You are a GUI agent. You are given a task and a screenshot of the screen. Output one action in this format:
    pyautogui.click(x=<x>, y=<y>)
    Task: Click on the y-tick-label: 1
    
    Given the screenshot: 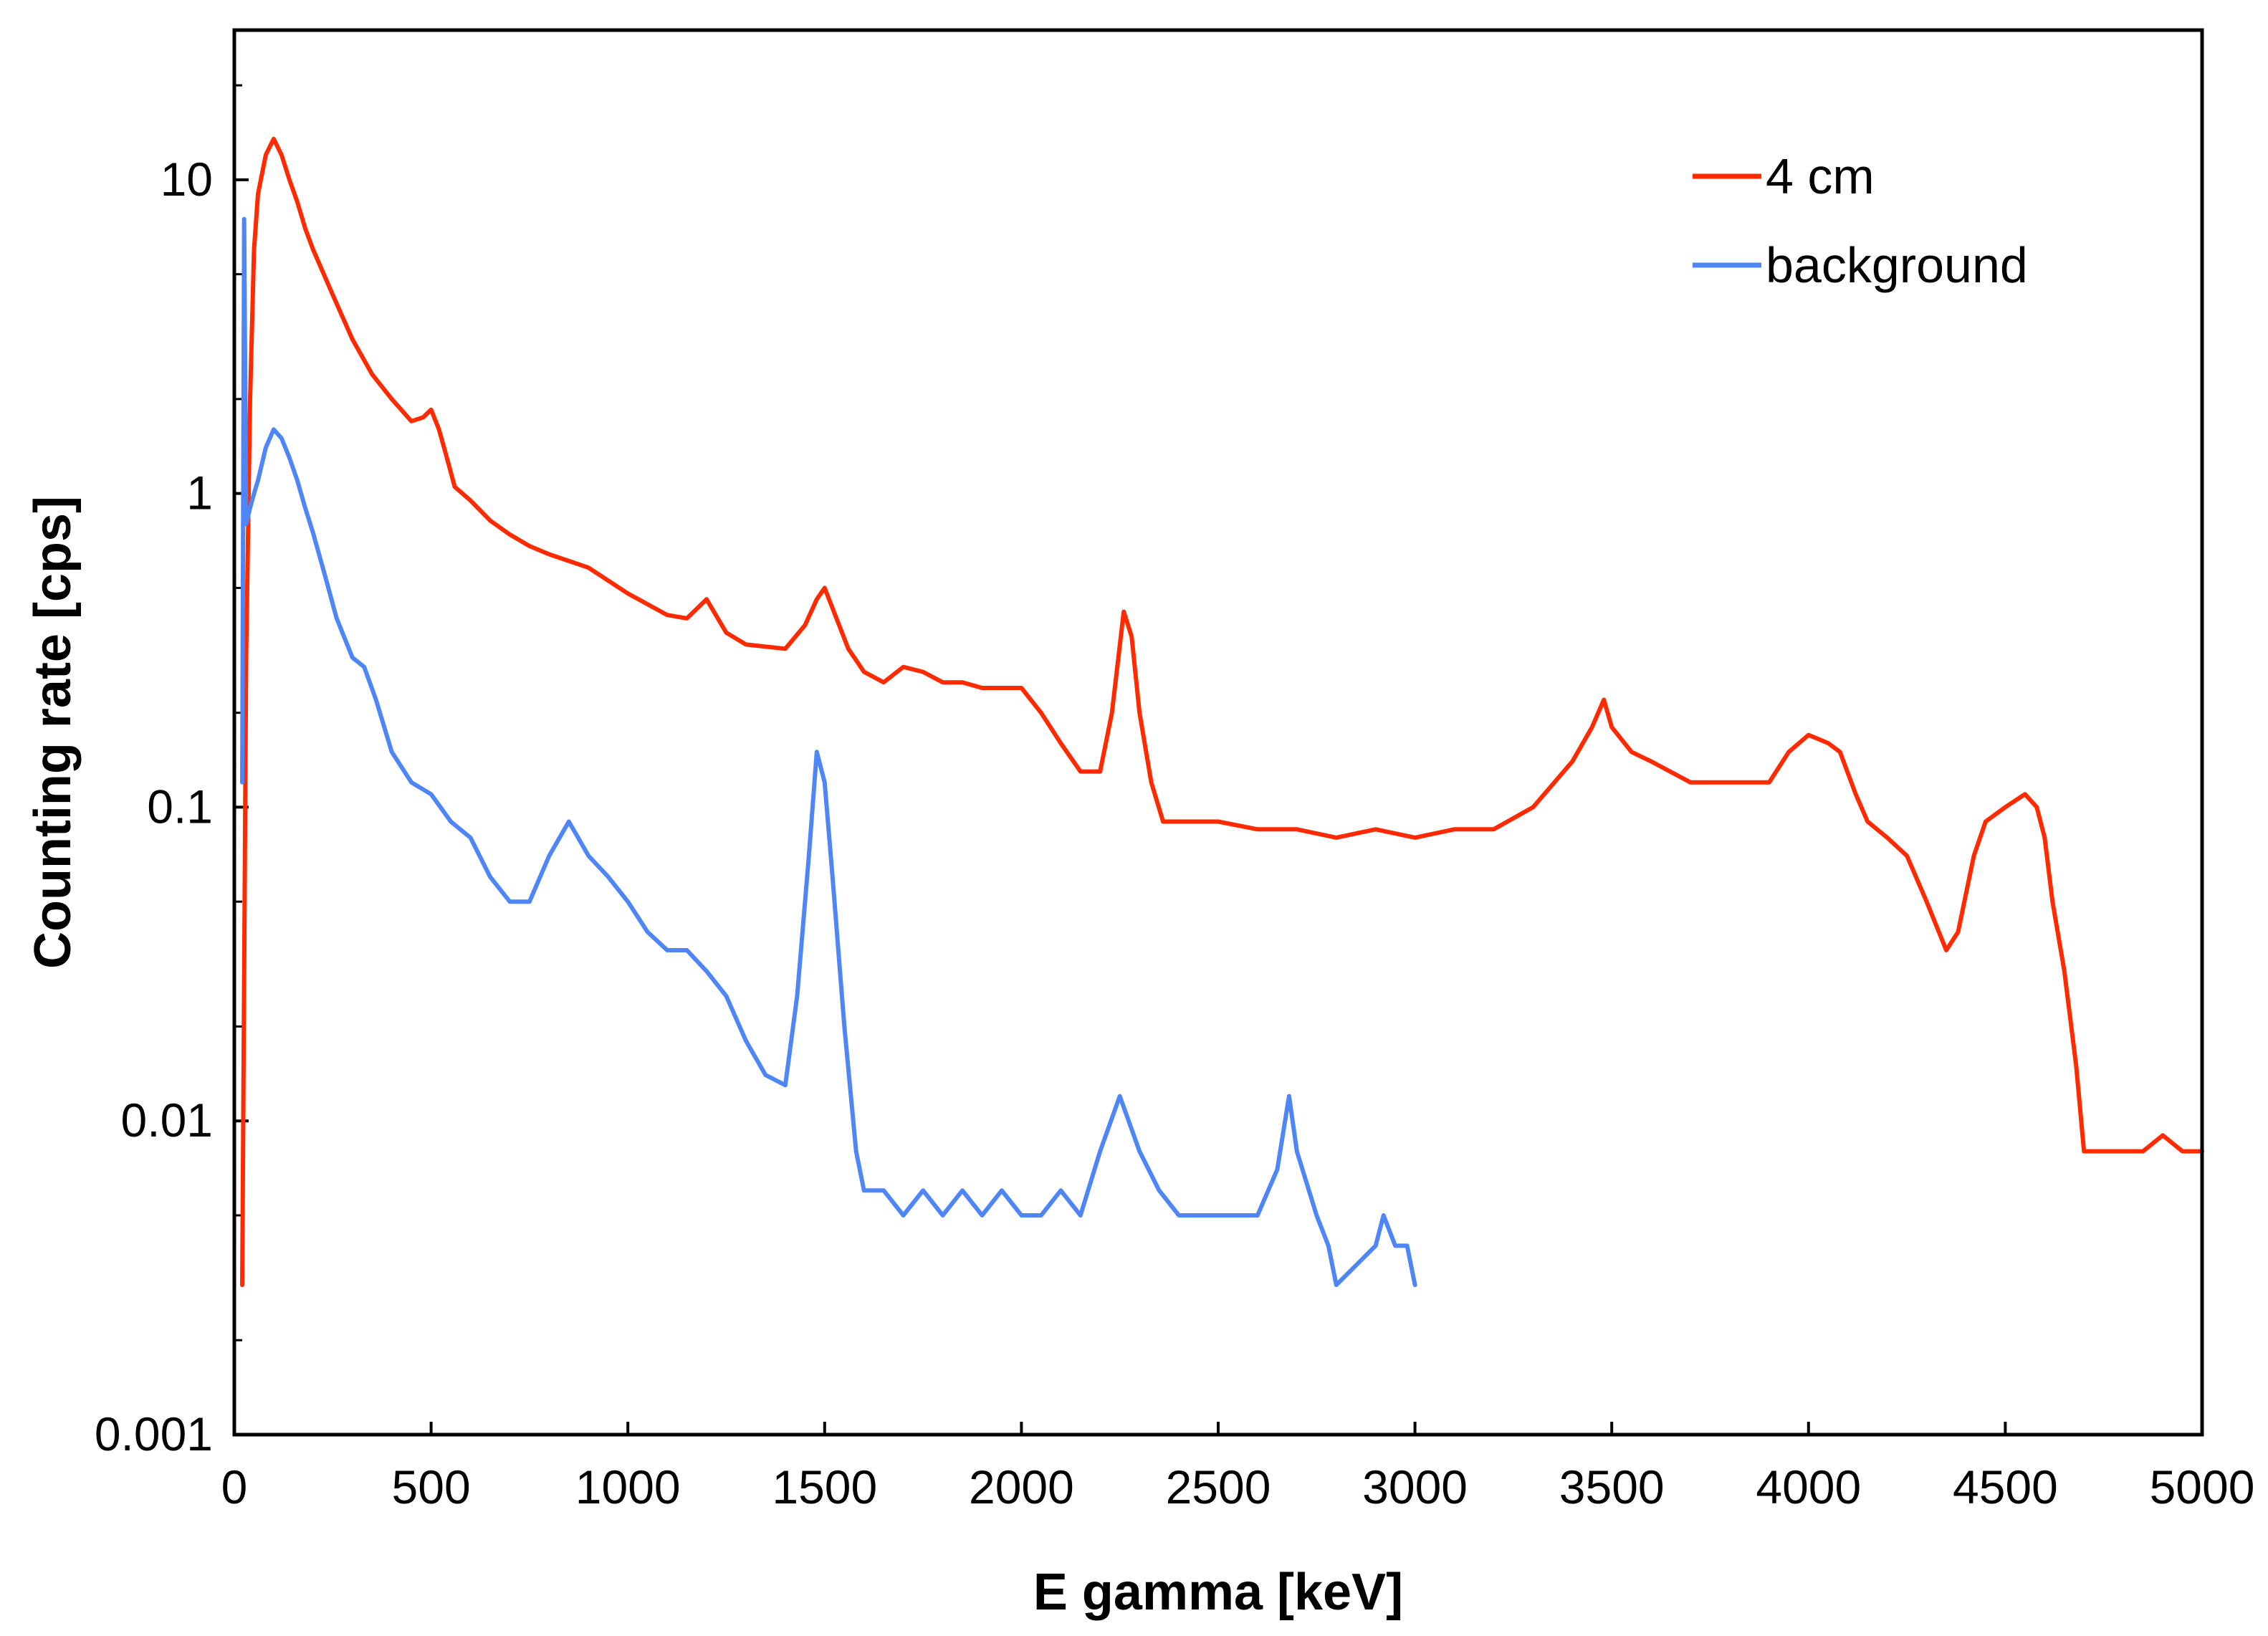 What is the action you would take?
    pyautogui.click(x=199, y=494)
    